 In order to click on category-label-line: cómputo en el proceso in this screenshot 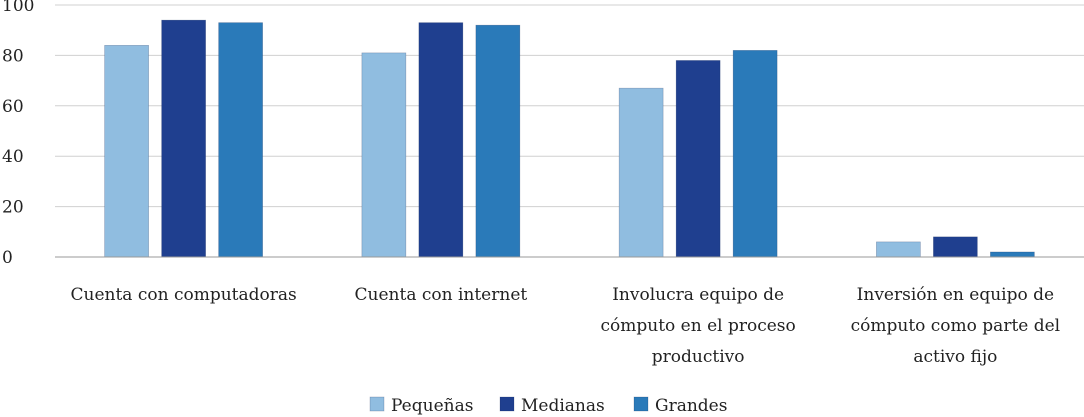, I will do `click(697, 326)`.